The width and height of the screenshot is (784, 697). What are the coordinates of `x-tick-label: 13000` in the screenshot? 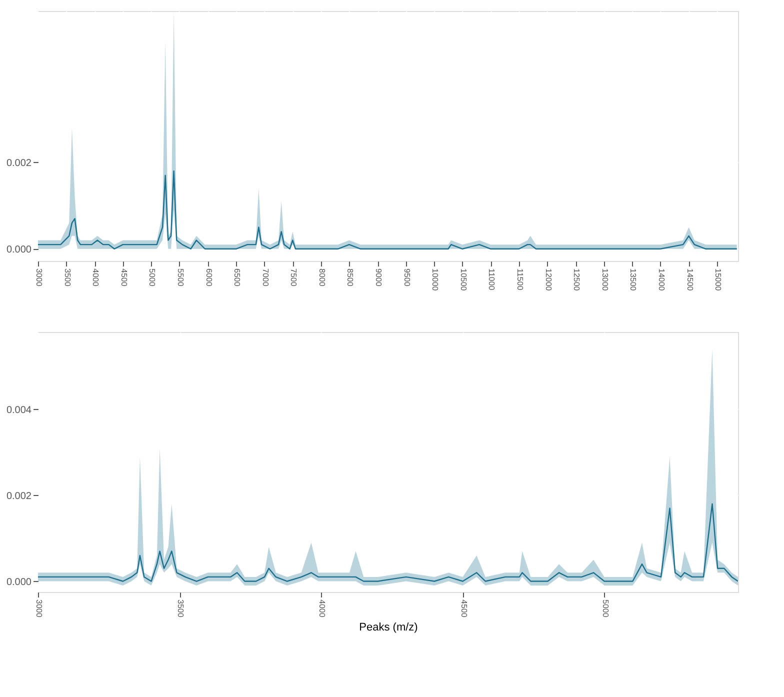 It's located at (605, 280).